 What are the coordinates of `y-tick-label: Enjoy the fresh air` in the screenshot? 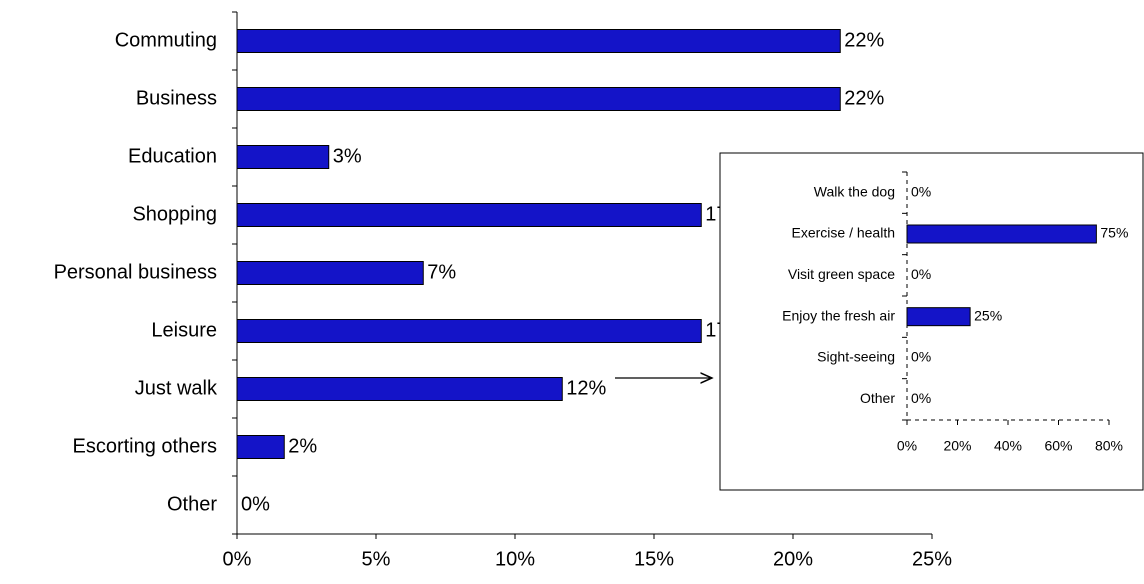 It's located at (838, 315).